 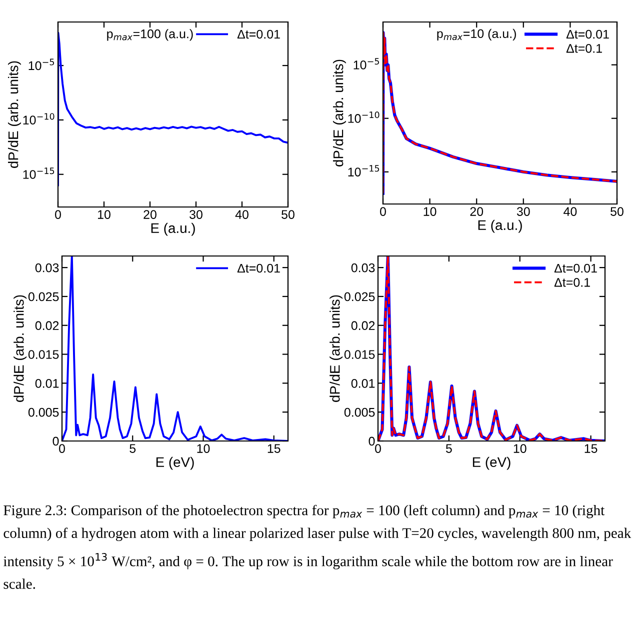 What do you see at coordinates (150, 35) in the screenshot?
I see `annotation: p$_{max}$=100 (a.u.)` at bounding box center [150, 35].